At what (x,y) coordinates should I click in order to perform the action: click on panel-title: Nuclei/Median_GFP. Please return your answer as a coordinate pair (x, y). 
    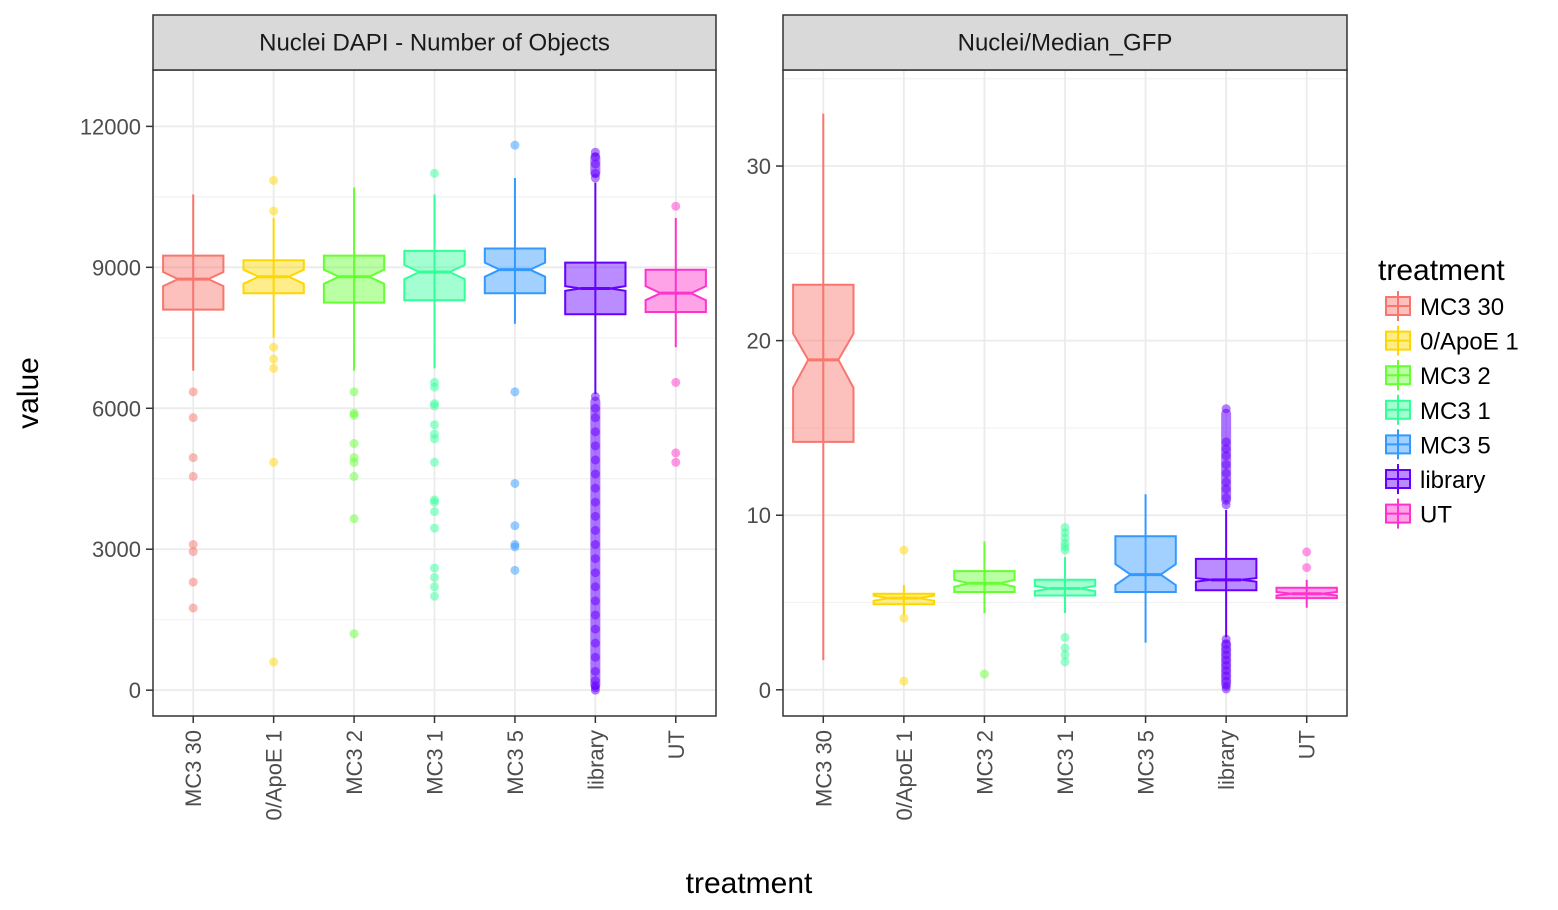
    Looking at the image, I should click on (1065, 43).